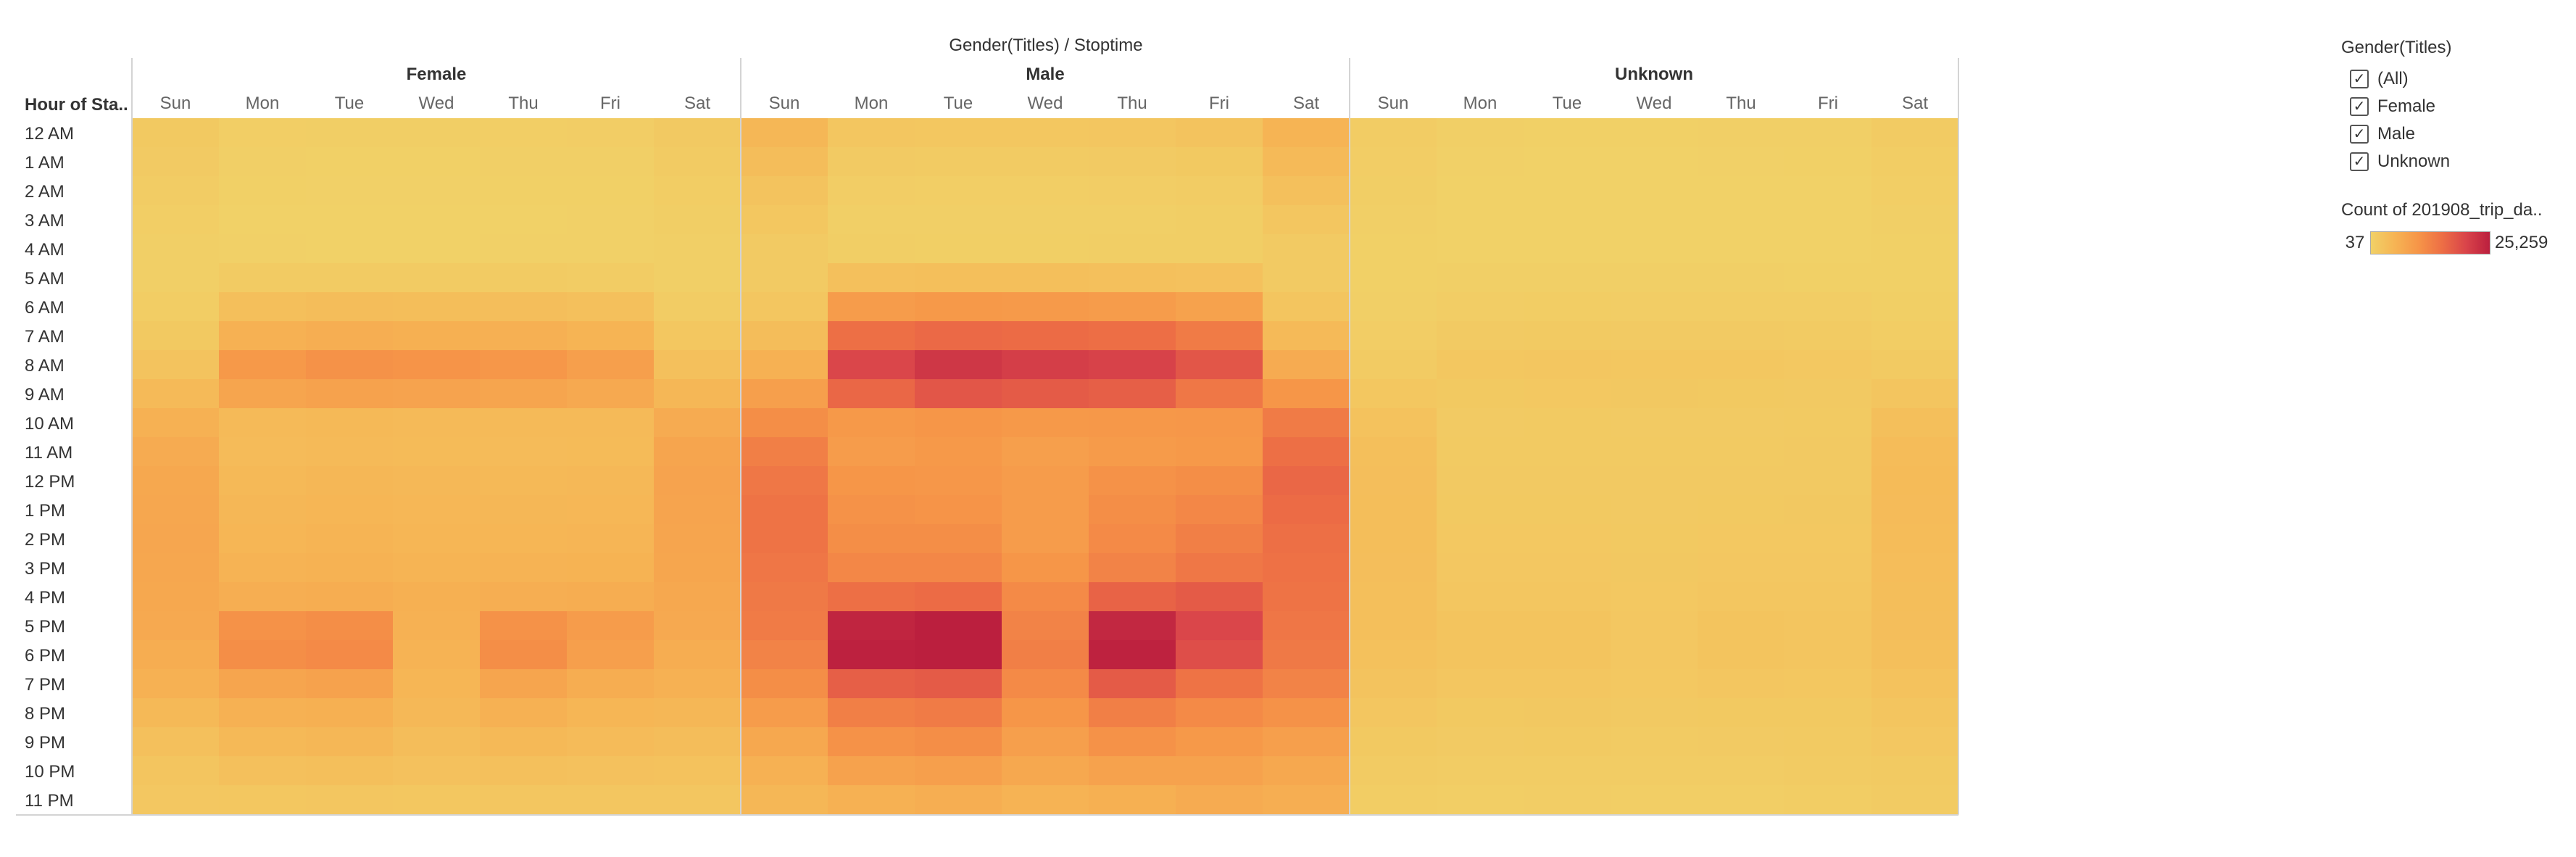 This screenshot has height=857, width=2576. Describe the element at coordinates (45, 743) in the screenshot. I see `hour-label: 9 PM` at that location.